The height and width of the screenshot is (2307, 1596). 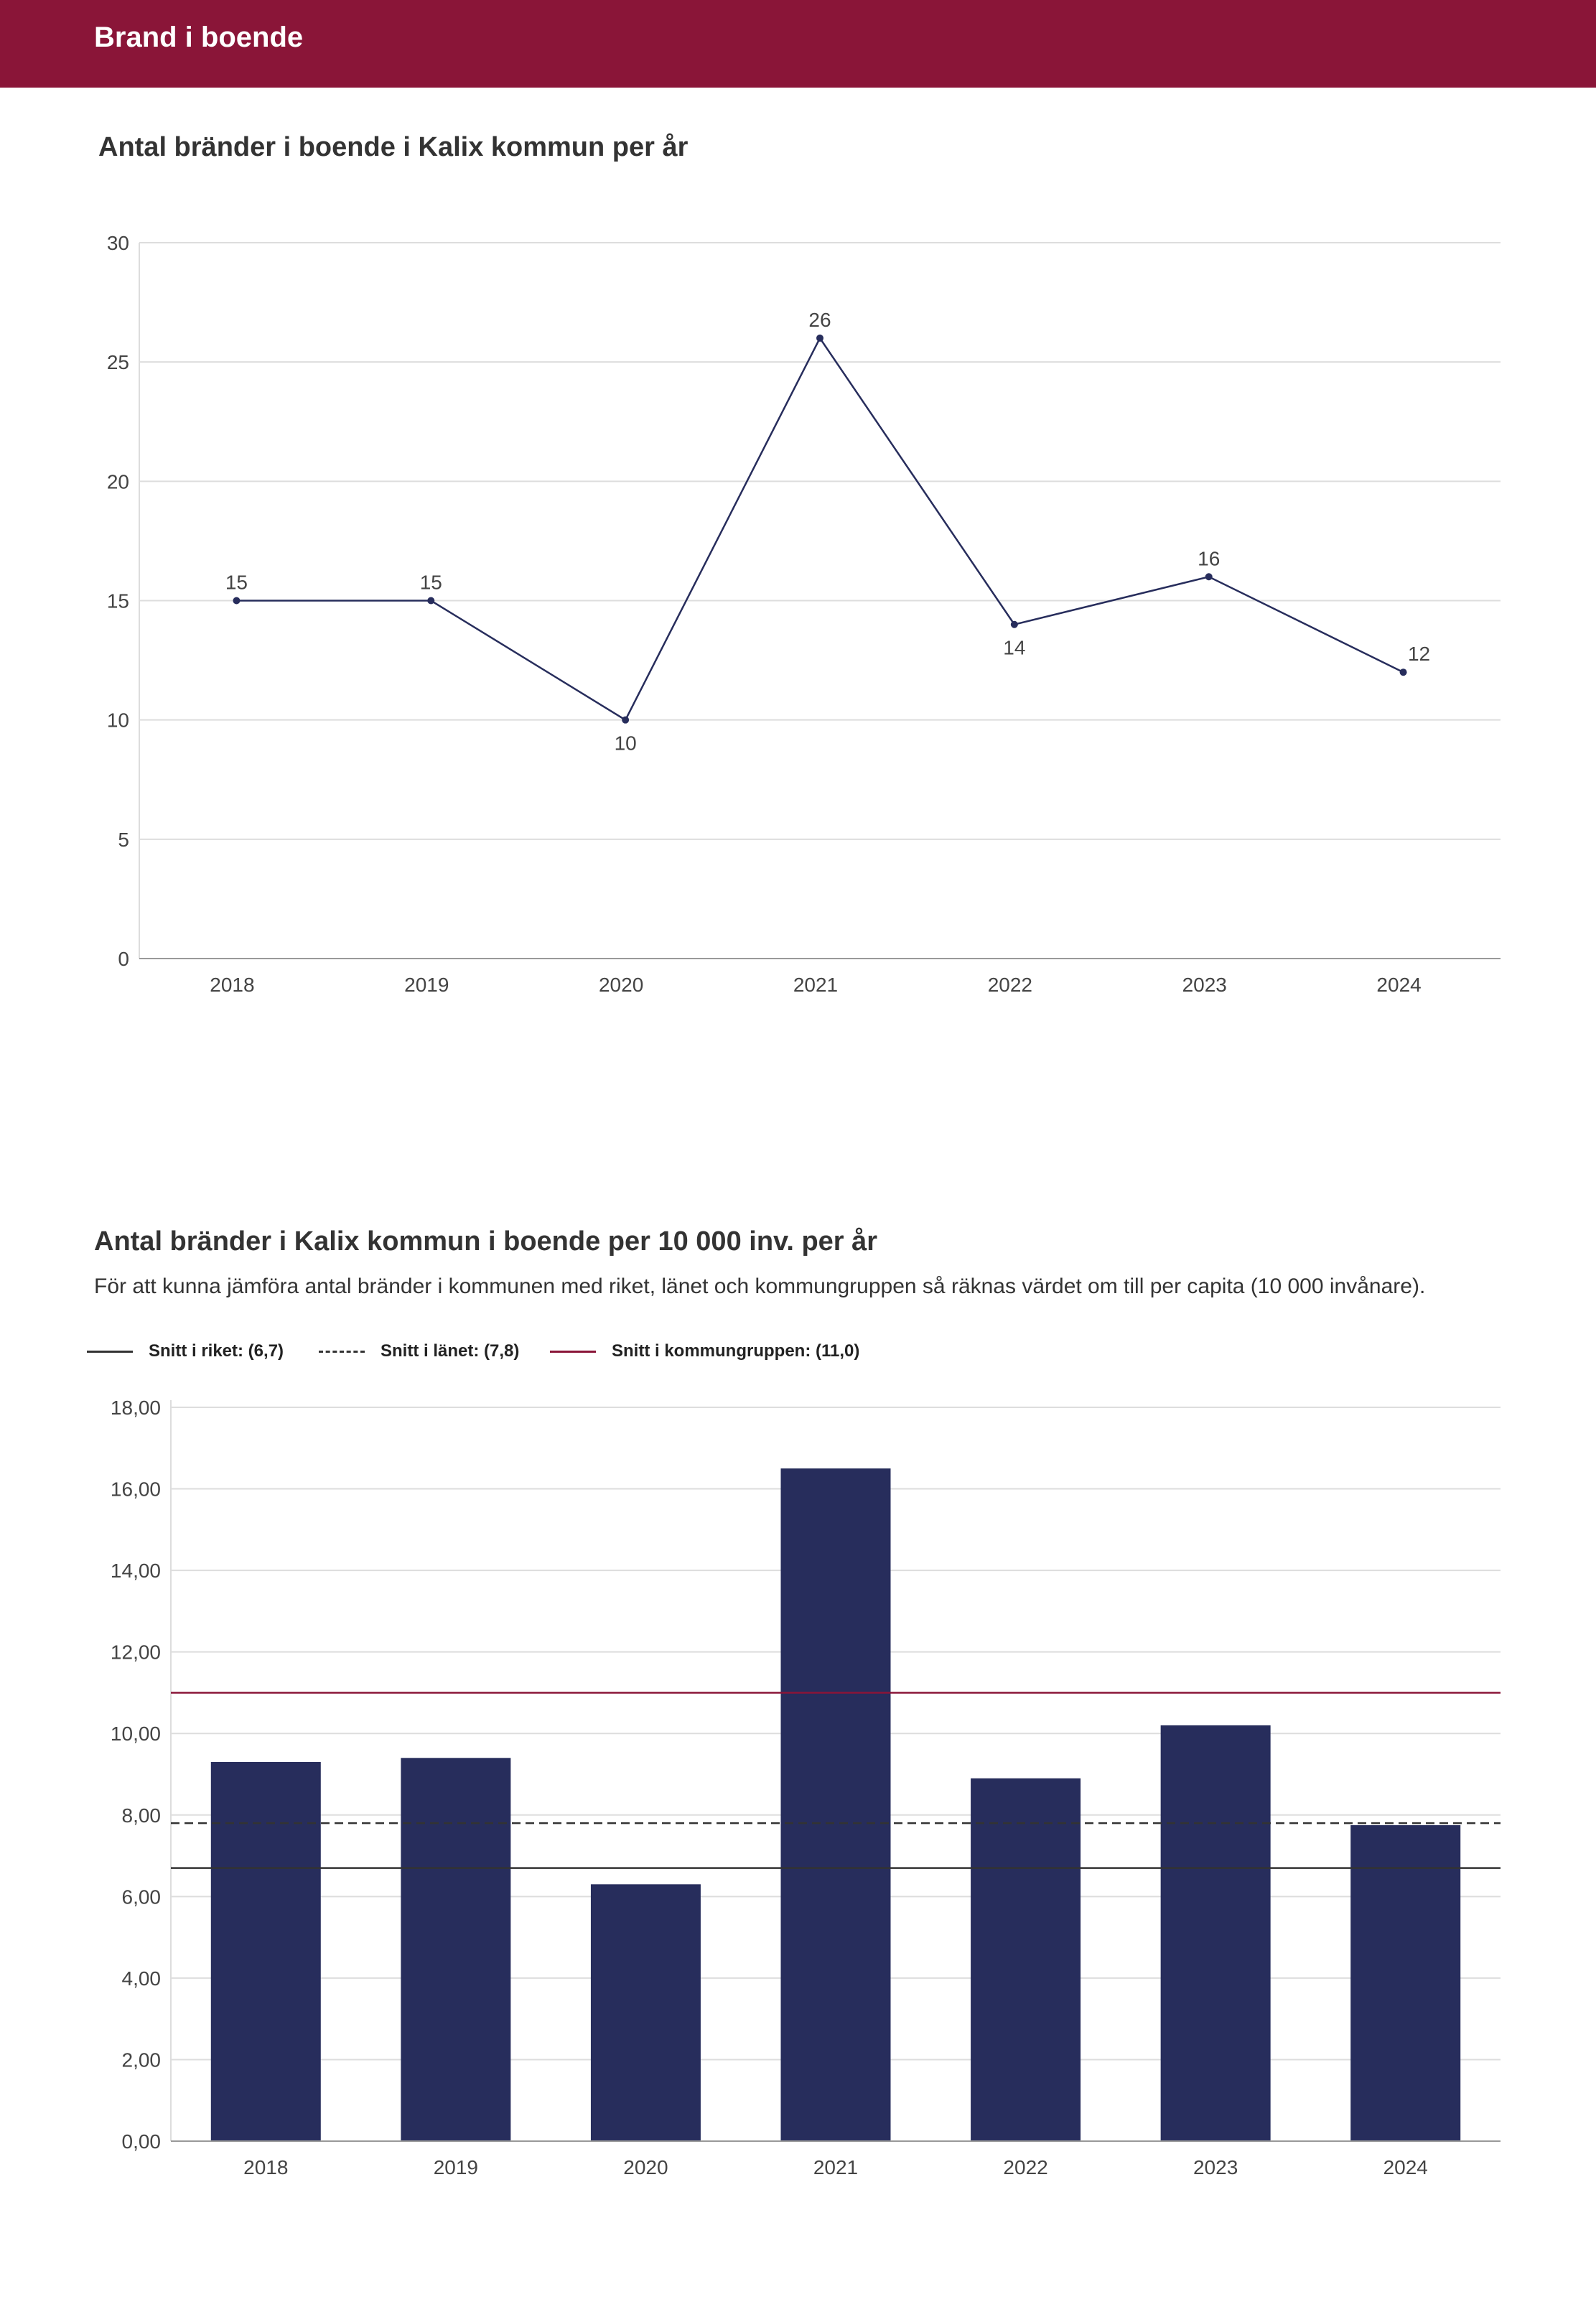 I want to click on legend-item-lanet: Snitt i länet: (7,8), so click(x=419, y=1351).